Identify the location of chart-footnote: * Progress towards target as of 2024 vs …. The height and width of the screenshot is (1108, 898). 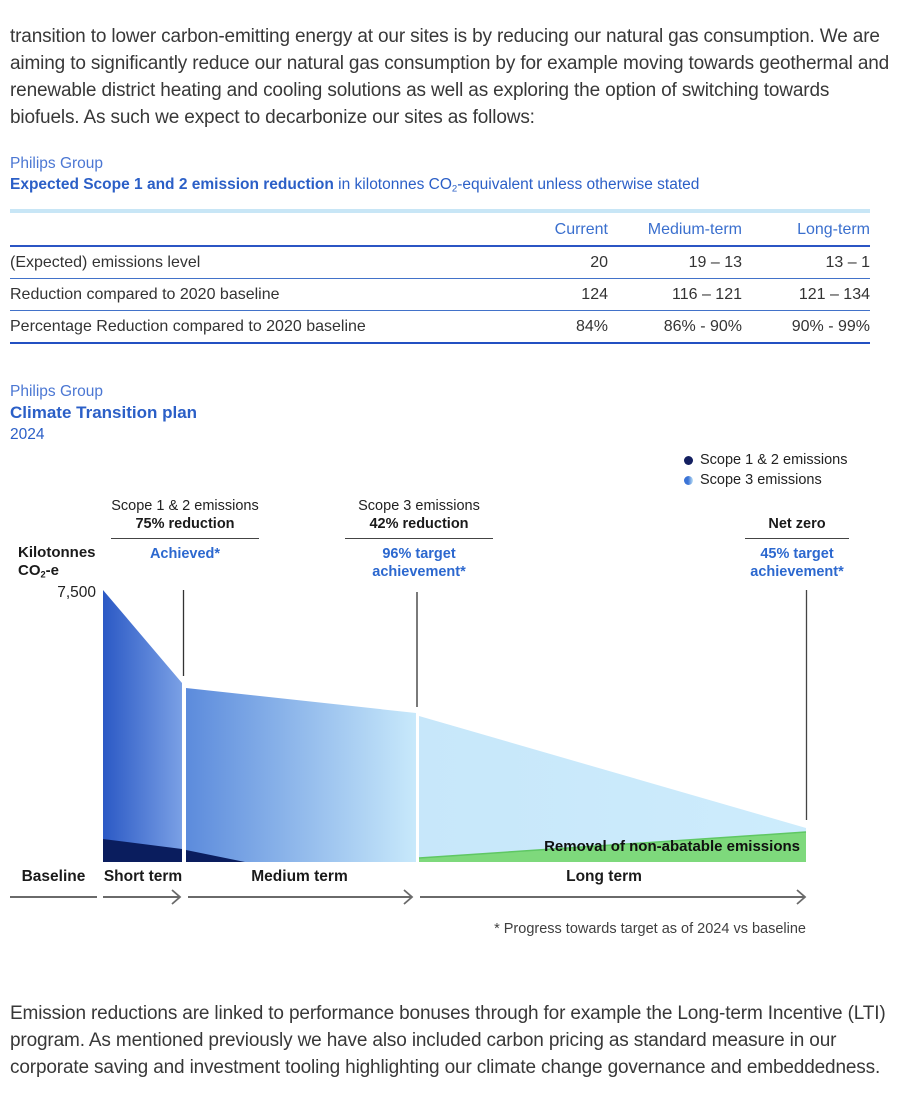
(650, 929).